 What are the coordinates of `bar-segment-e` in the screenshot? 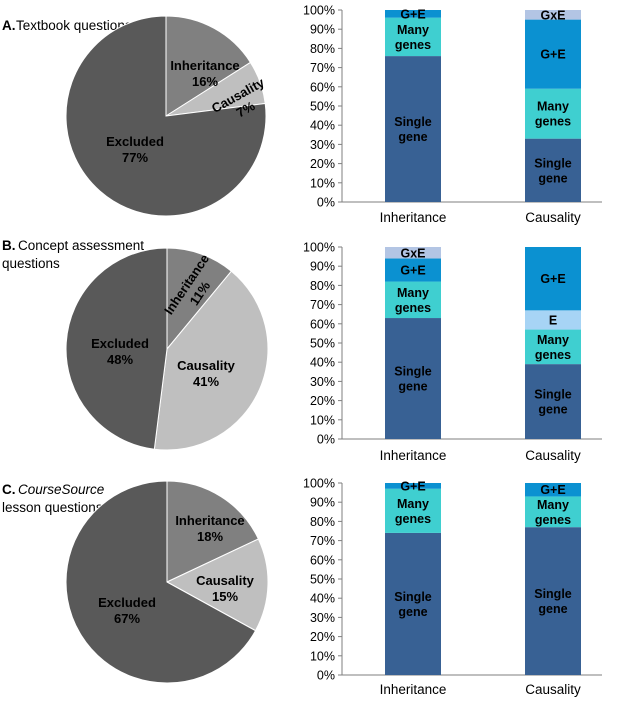 It's located at (553, 320).